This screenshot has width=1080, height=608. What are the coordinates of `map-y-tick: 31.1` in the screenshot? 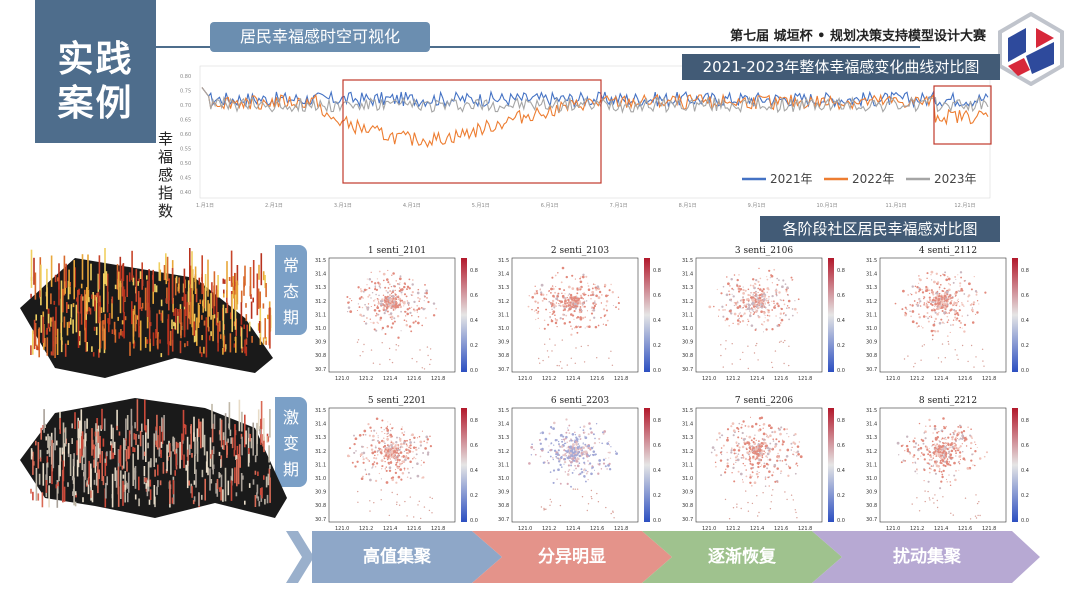 It's located at (320, 465).